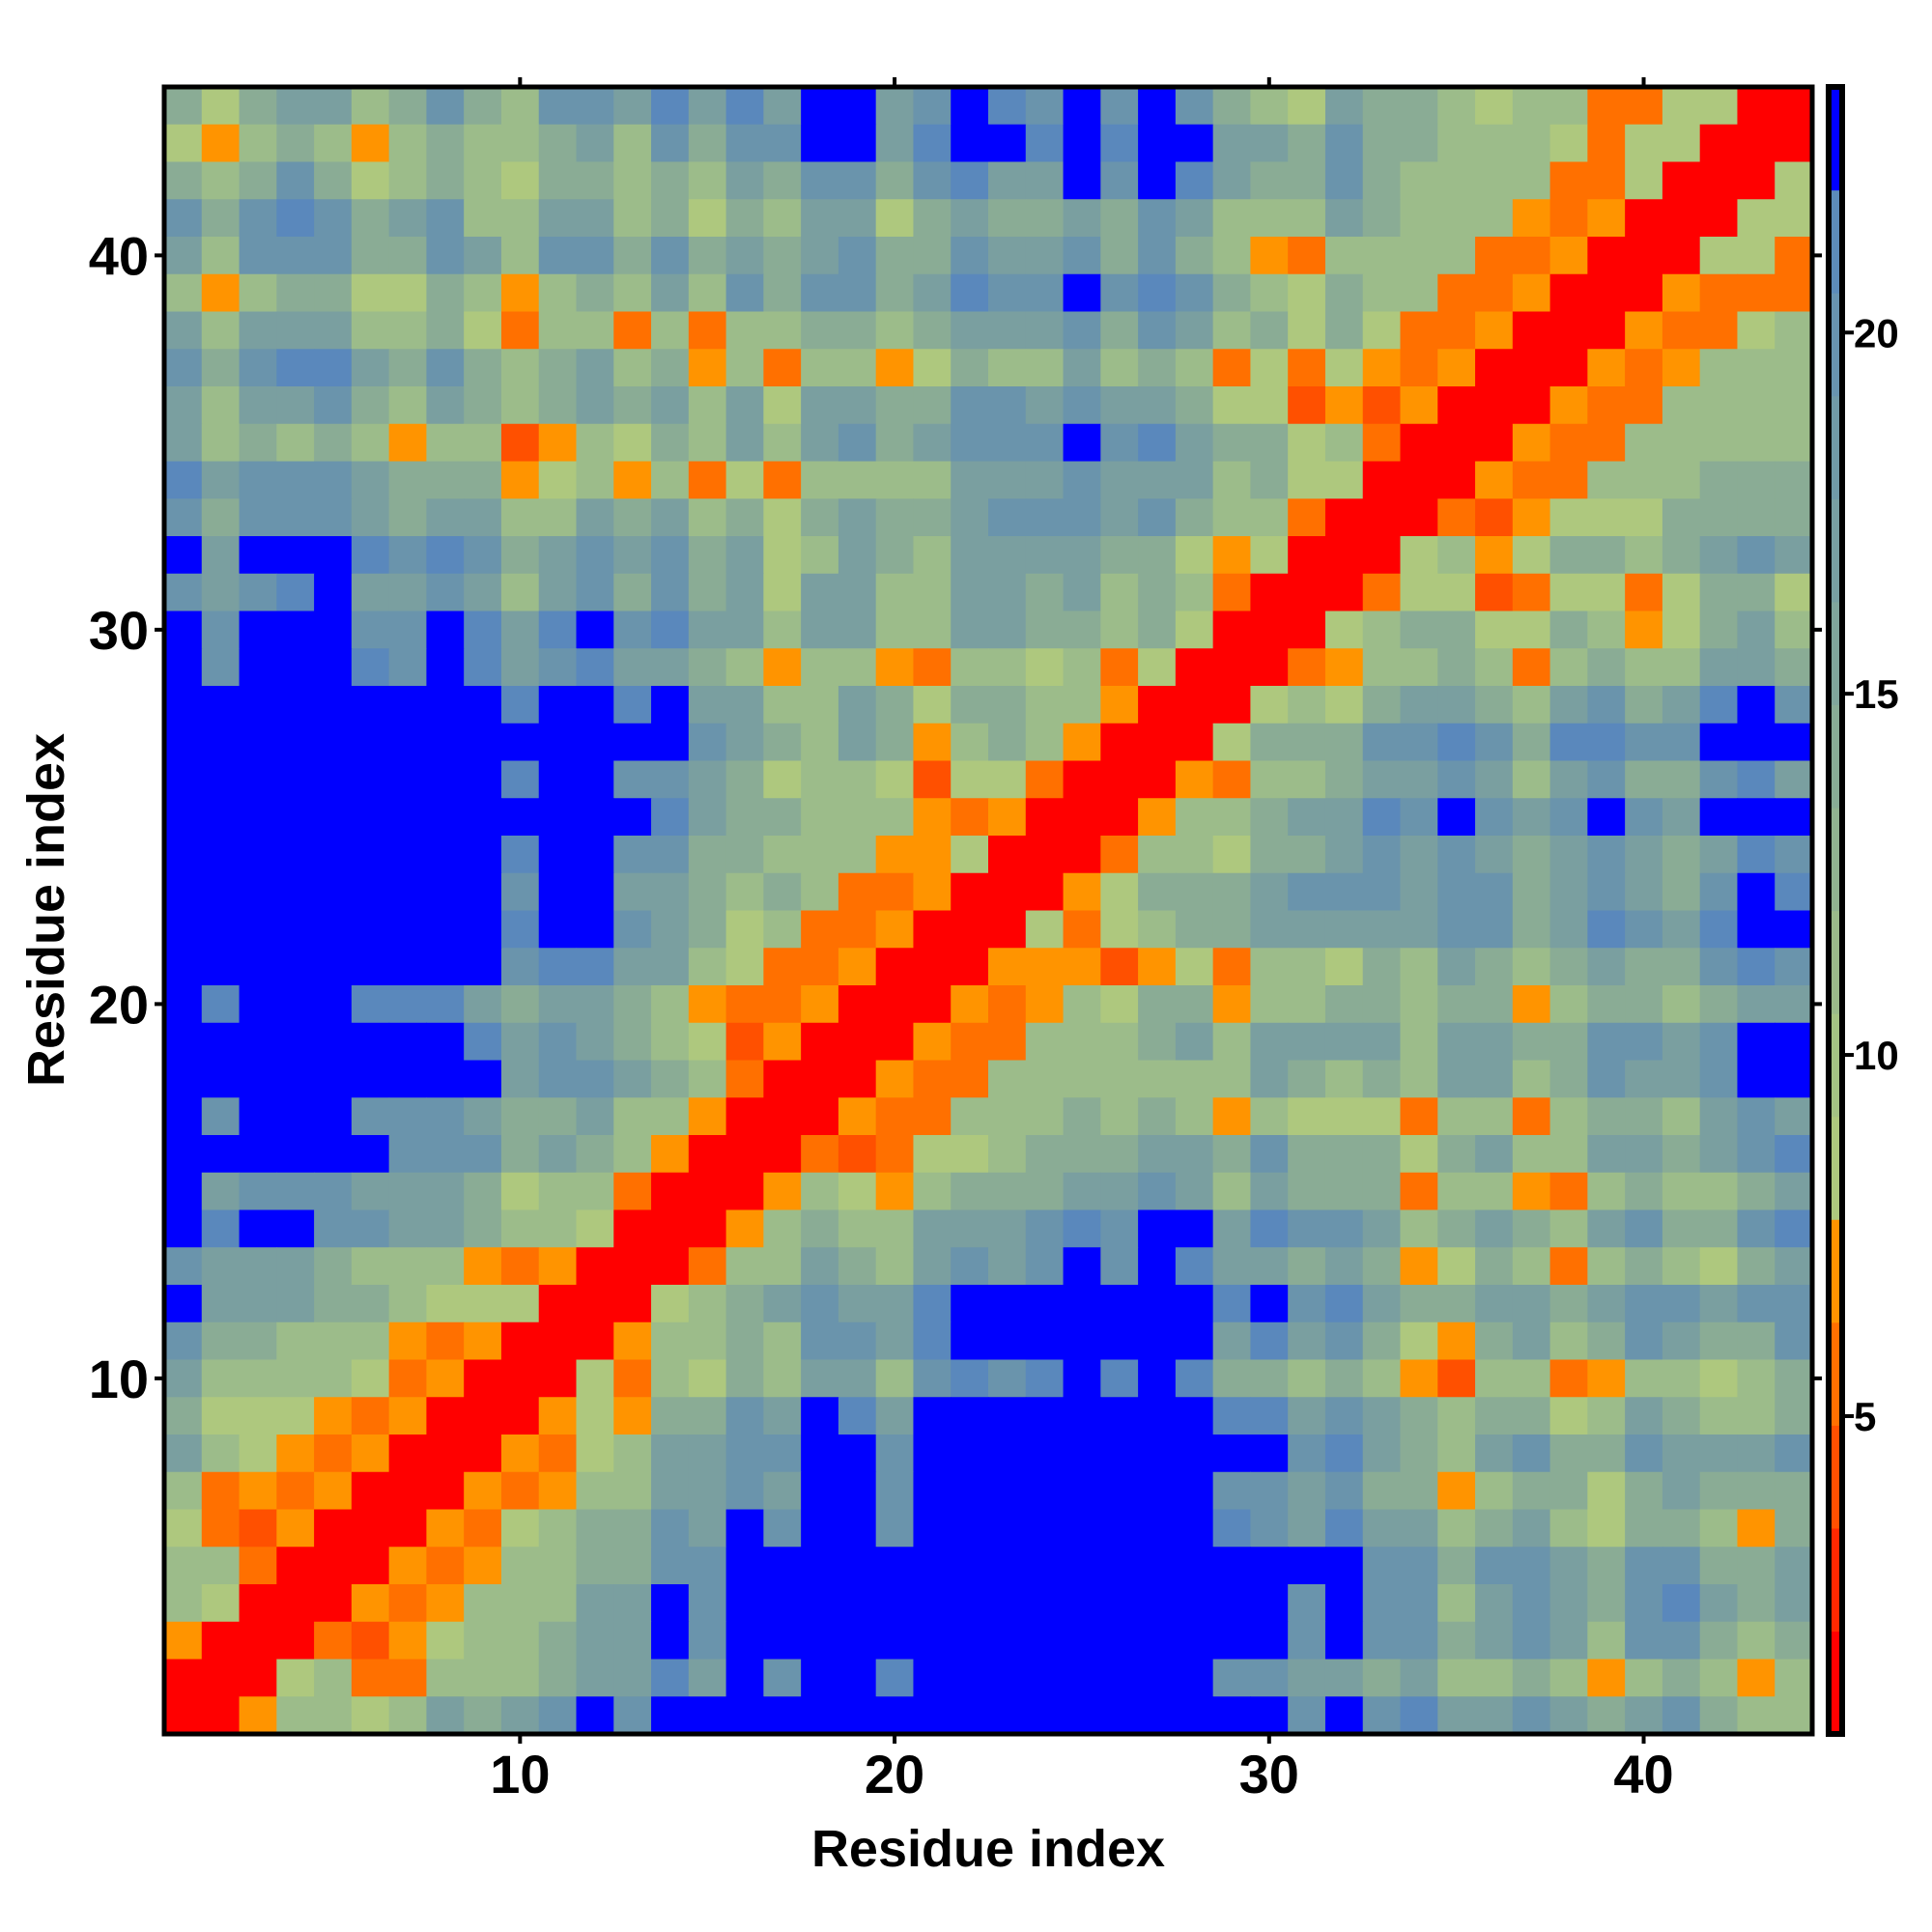  I want to click on colorbar-band, so click(1835, 345).